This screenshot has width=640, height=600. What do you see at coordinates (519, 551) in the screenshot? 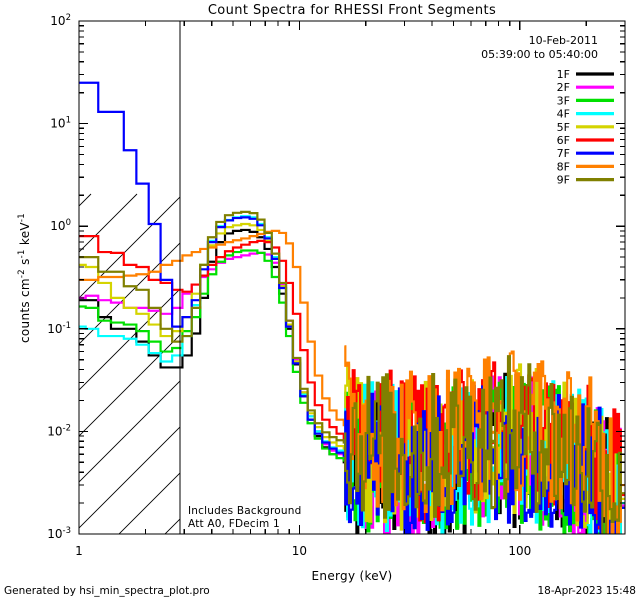
I see `x-tick-label: 100` at bounding box center [519, 551].